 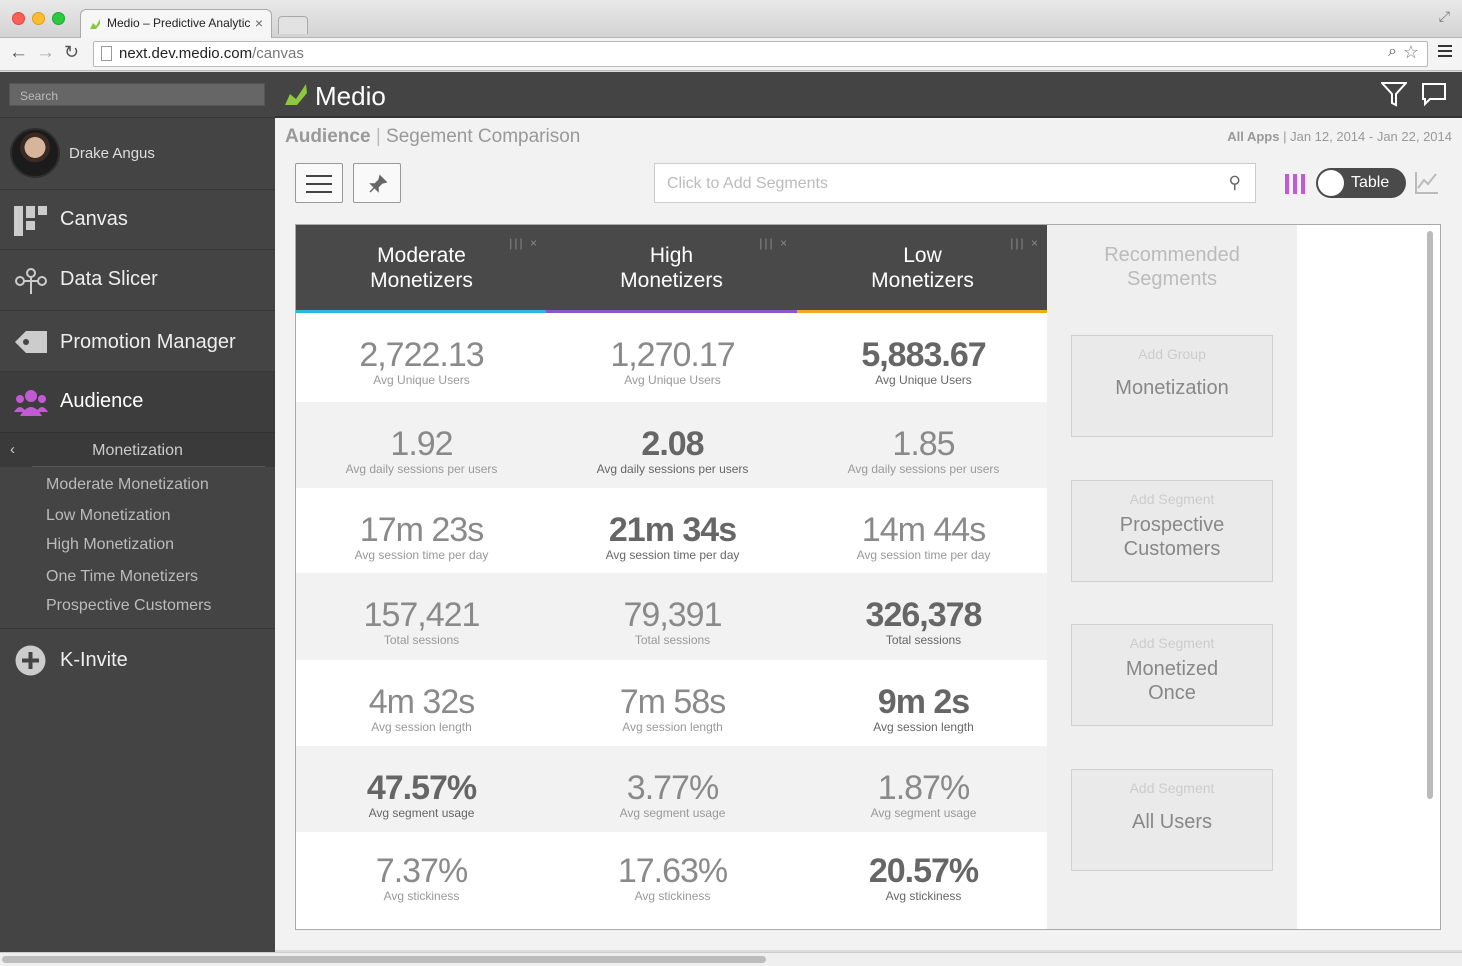 I want to click on metric-caption: Avg Unique Users, so click(x=672, y=380).